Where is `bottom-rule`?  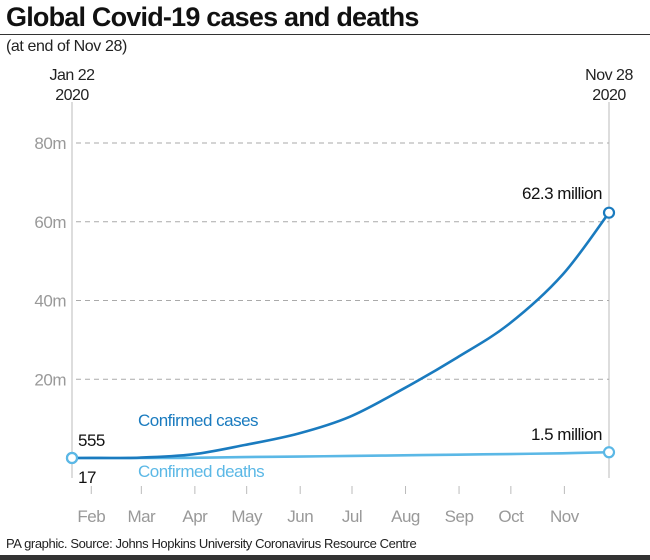 bottom-rule is located at coordinates (325, 557).